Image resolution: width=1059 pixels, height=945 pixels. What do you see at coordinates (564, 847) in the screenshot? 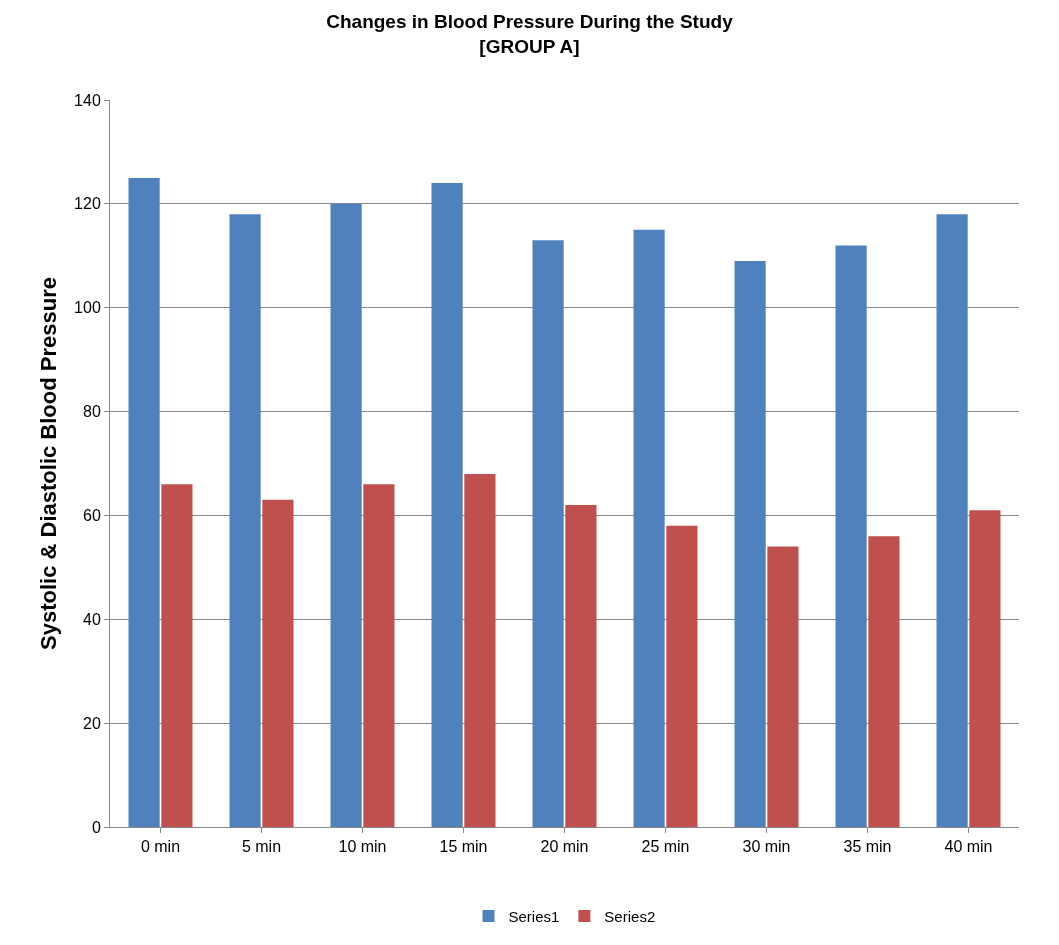
I see `x-tick-label: 20 min` at bounding box center [564, 847].